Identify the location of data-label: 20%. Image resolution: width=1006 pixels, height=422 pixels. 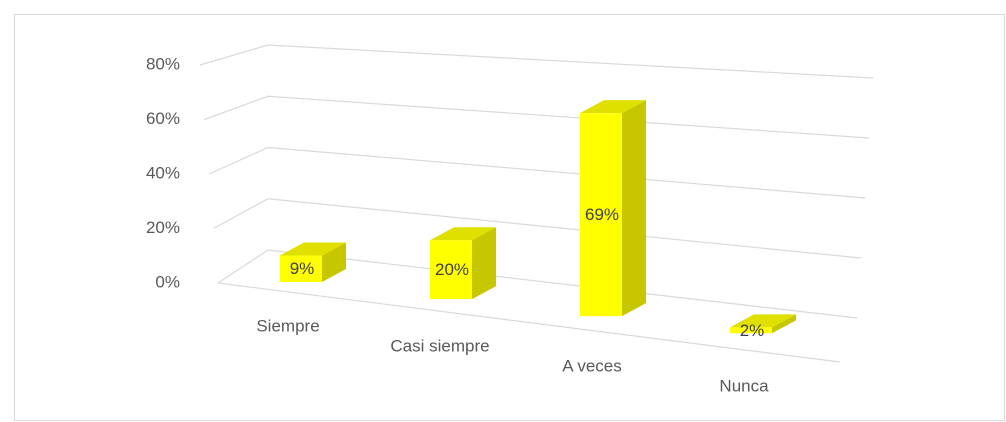
(452, 269).